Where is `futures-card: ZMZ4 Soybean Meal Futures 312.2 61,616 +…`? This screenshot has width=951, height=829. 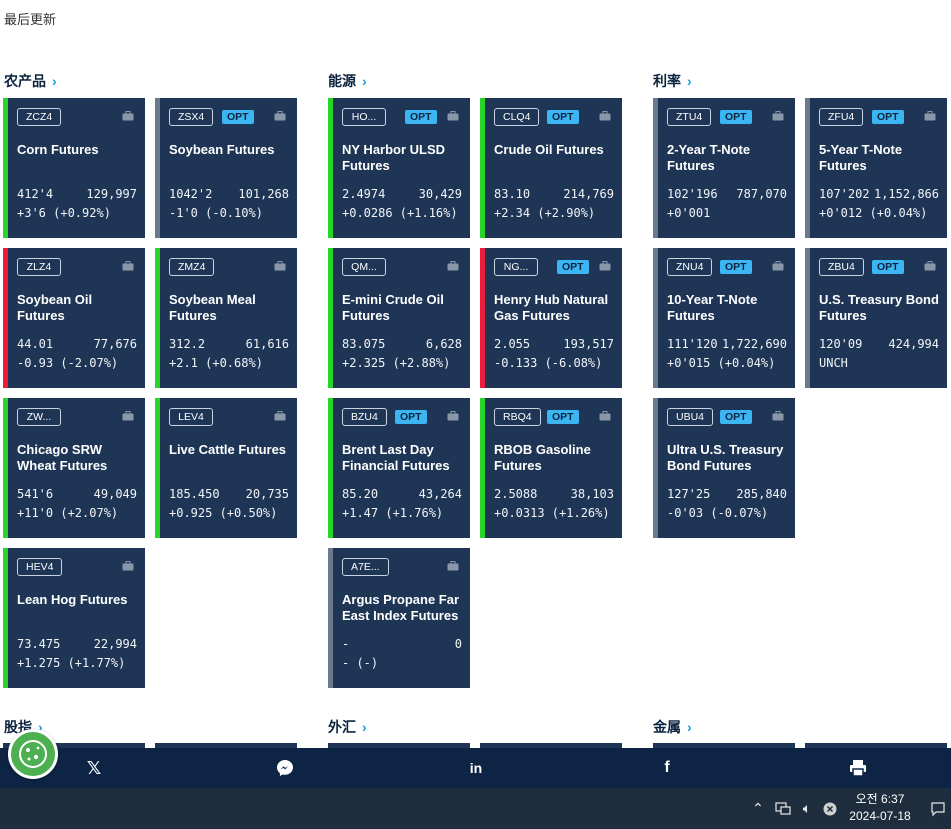 futures-card: ZMZ4 Soybean Meal Futures 312.2 61,616 +… is located at coordinates (226, 318).